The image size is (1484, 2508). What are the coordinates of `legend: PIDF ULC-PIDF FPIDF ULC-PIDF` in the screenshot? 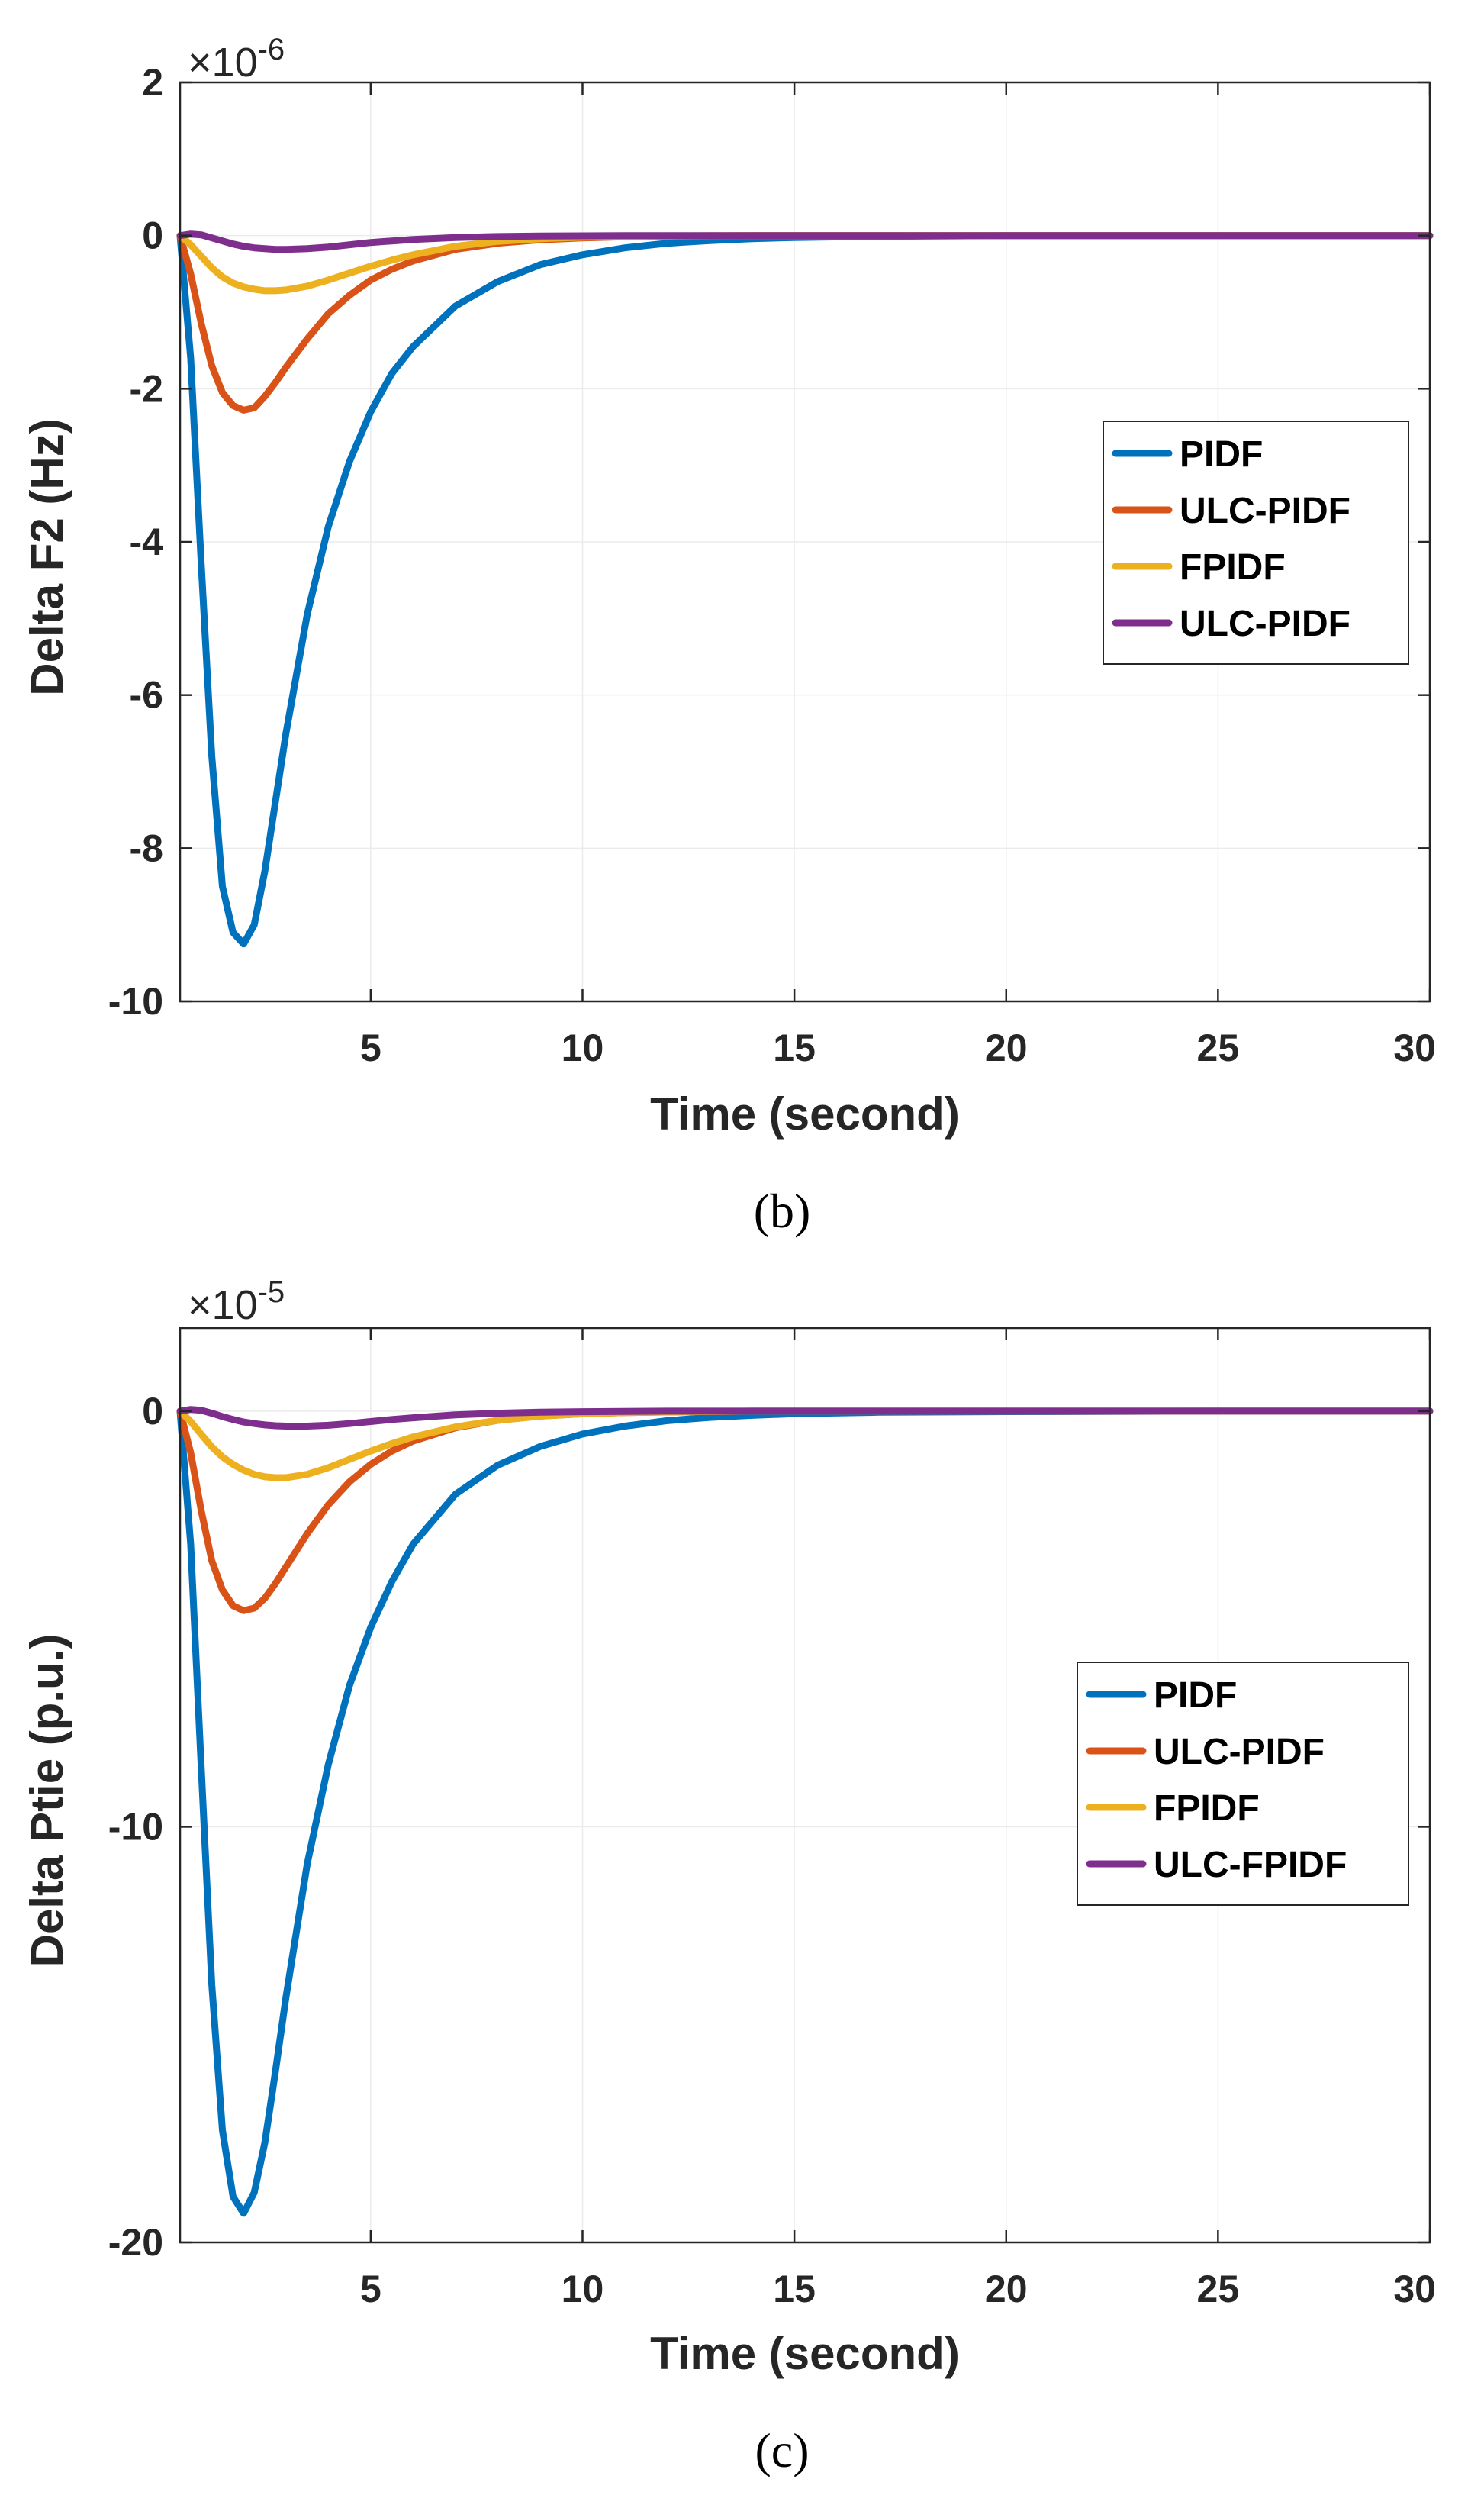 It's located at (1256, 543).